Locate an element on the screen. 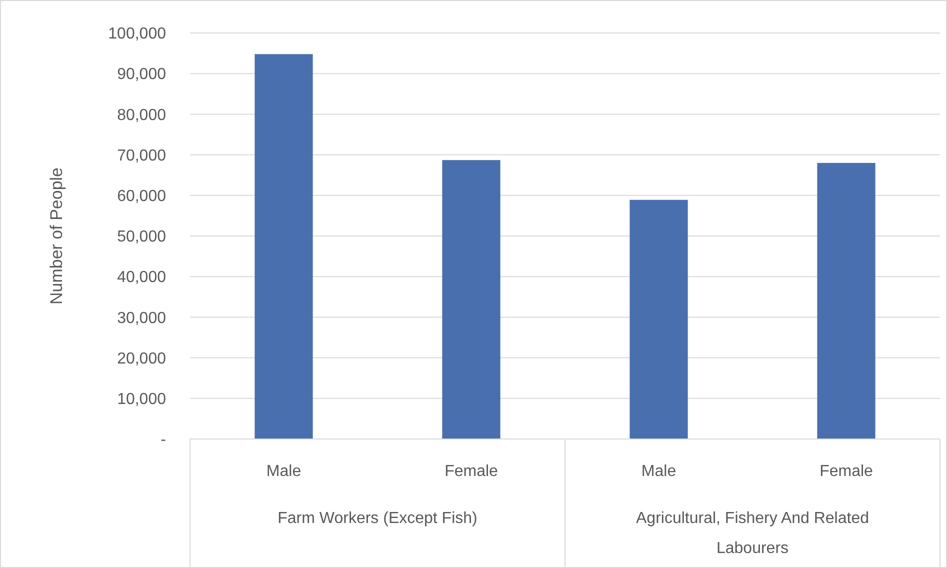 The image size is (947, 568). y-tick-label: 70,000 is located at coordinates (141, 155).